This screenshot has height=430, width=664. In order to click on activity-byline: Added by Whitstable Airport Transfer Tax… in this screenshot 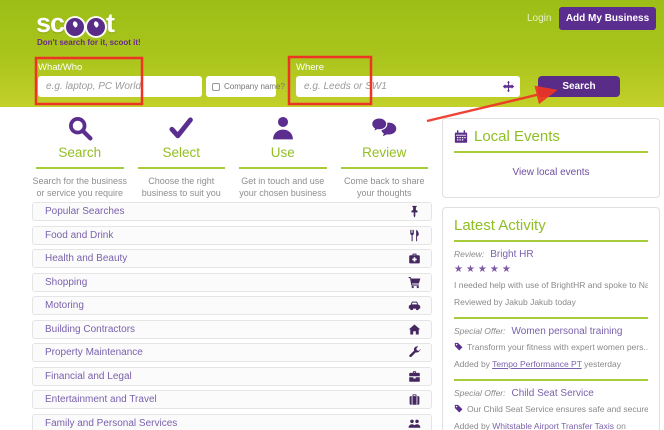, I will do `click(540, 425)`.